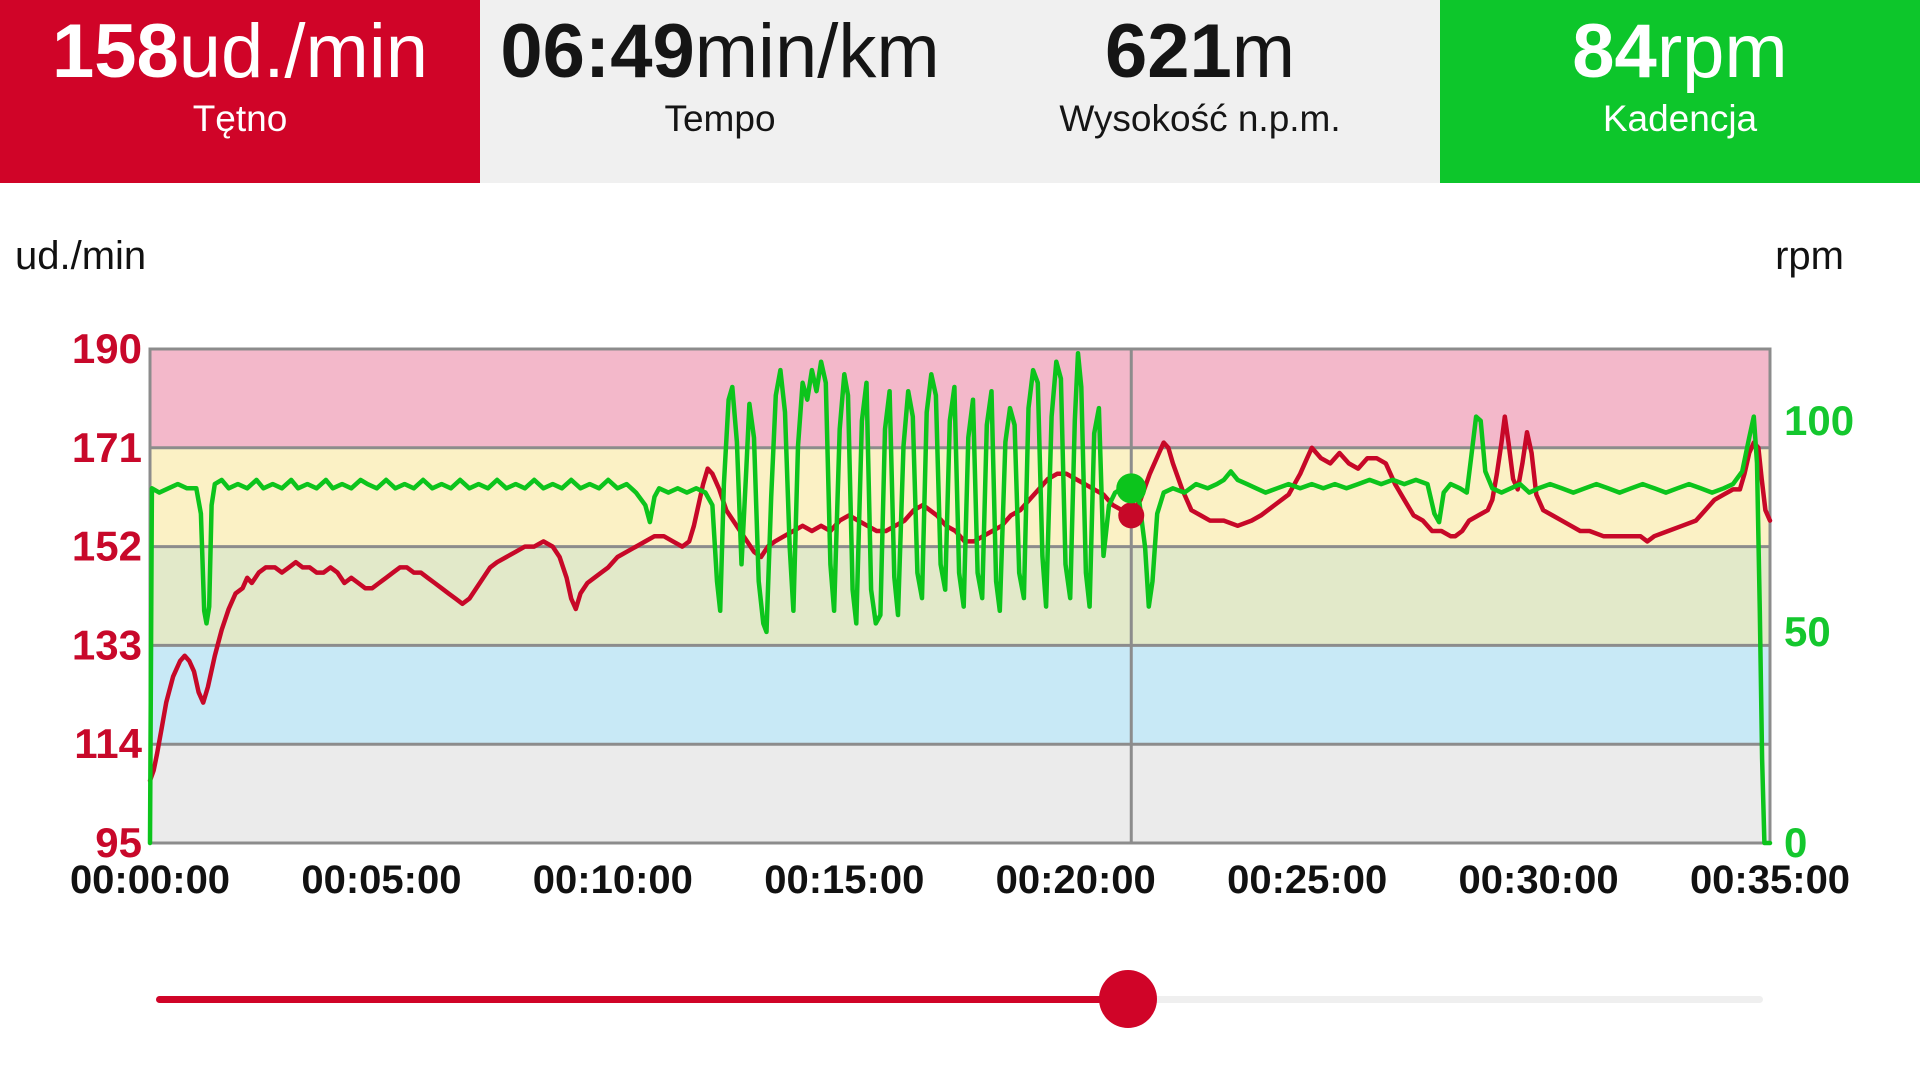 This screenshot has height=1080, width=1920. Describe the element at coordinates (1128, 999) in the screenshot. I see `slider-handle` at that location.